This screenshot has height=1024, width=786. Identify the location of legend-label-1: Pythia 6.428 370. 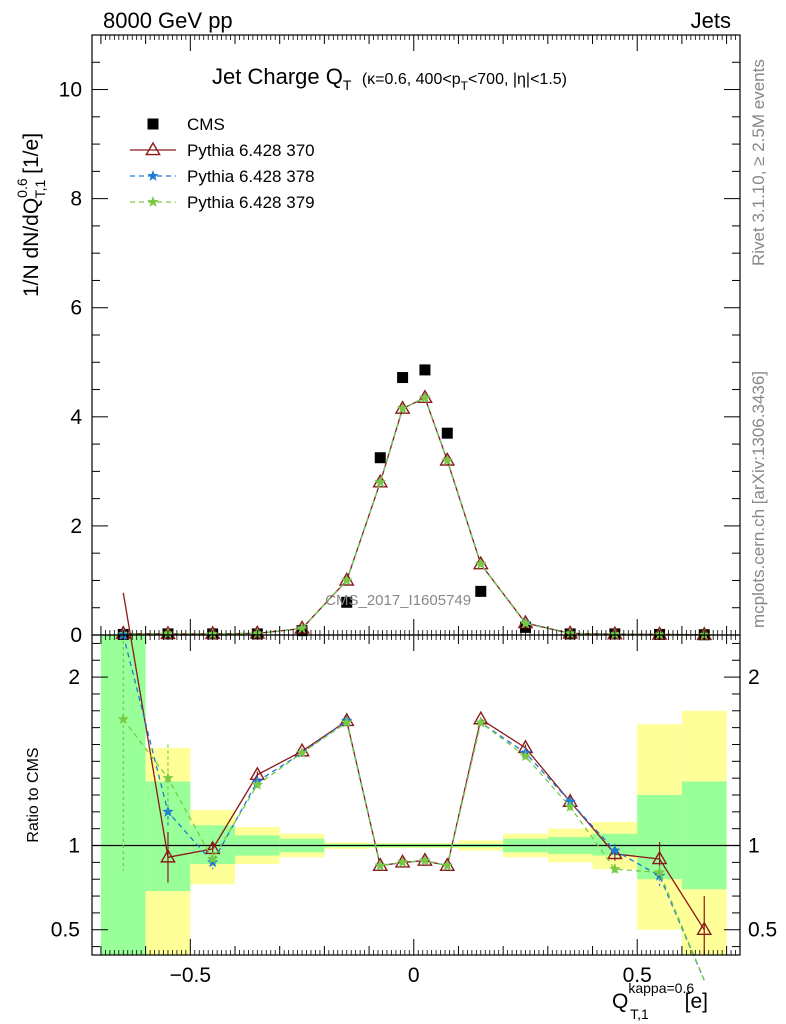
(251, 150).